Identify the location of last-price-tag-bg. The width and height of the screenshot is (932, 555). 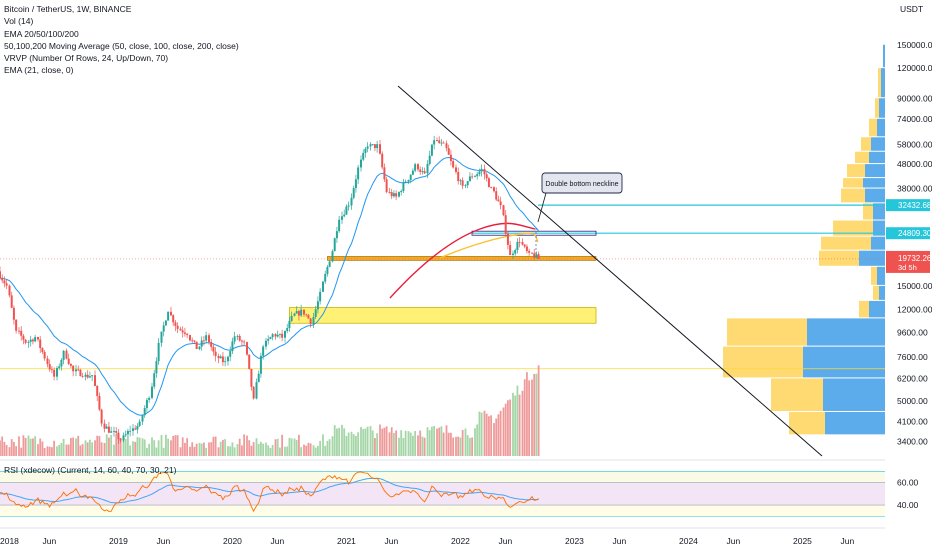
(908, 261).